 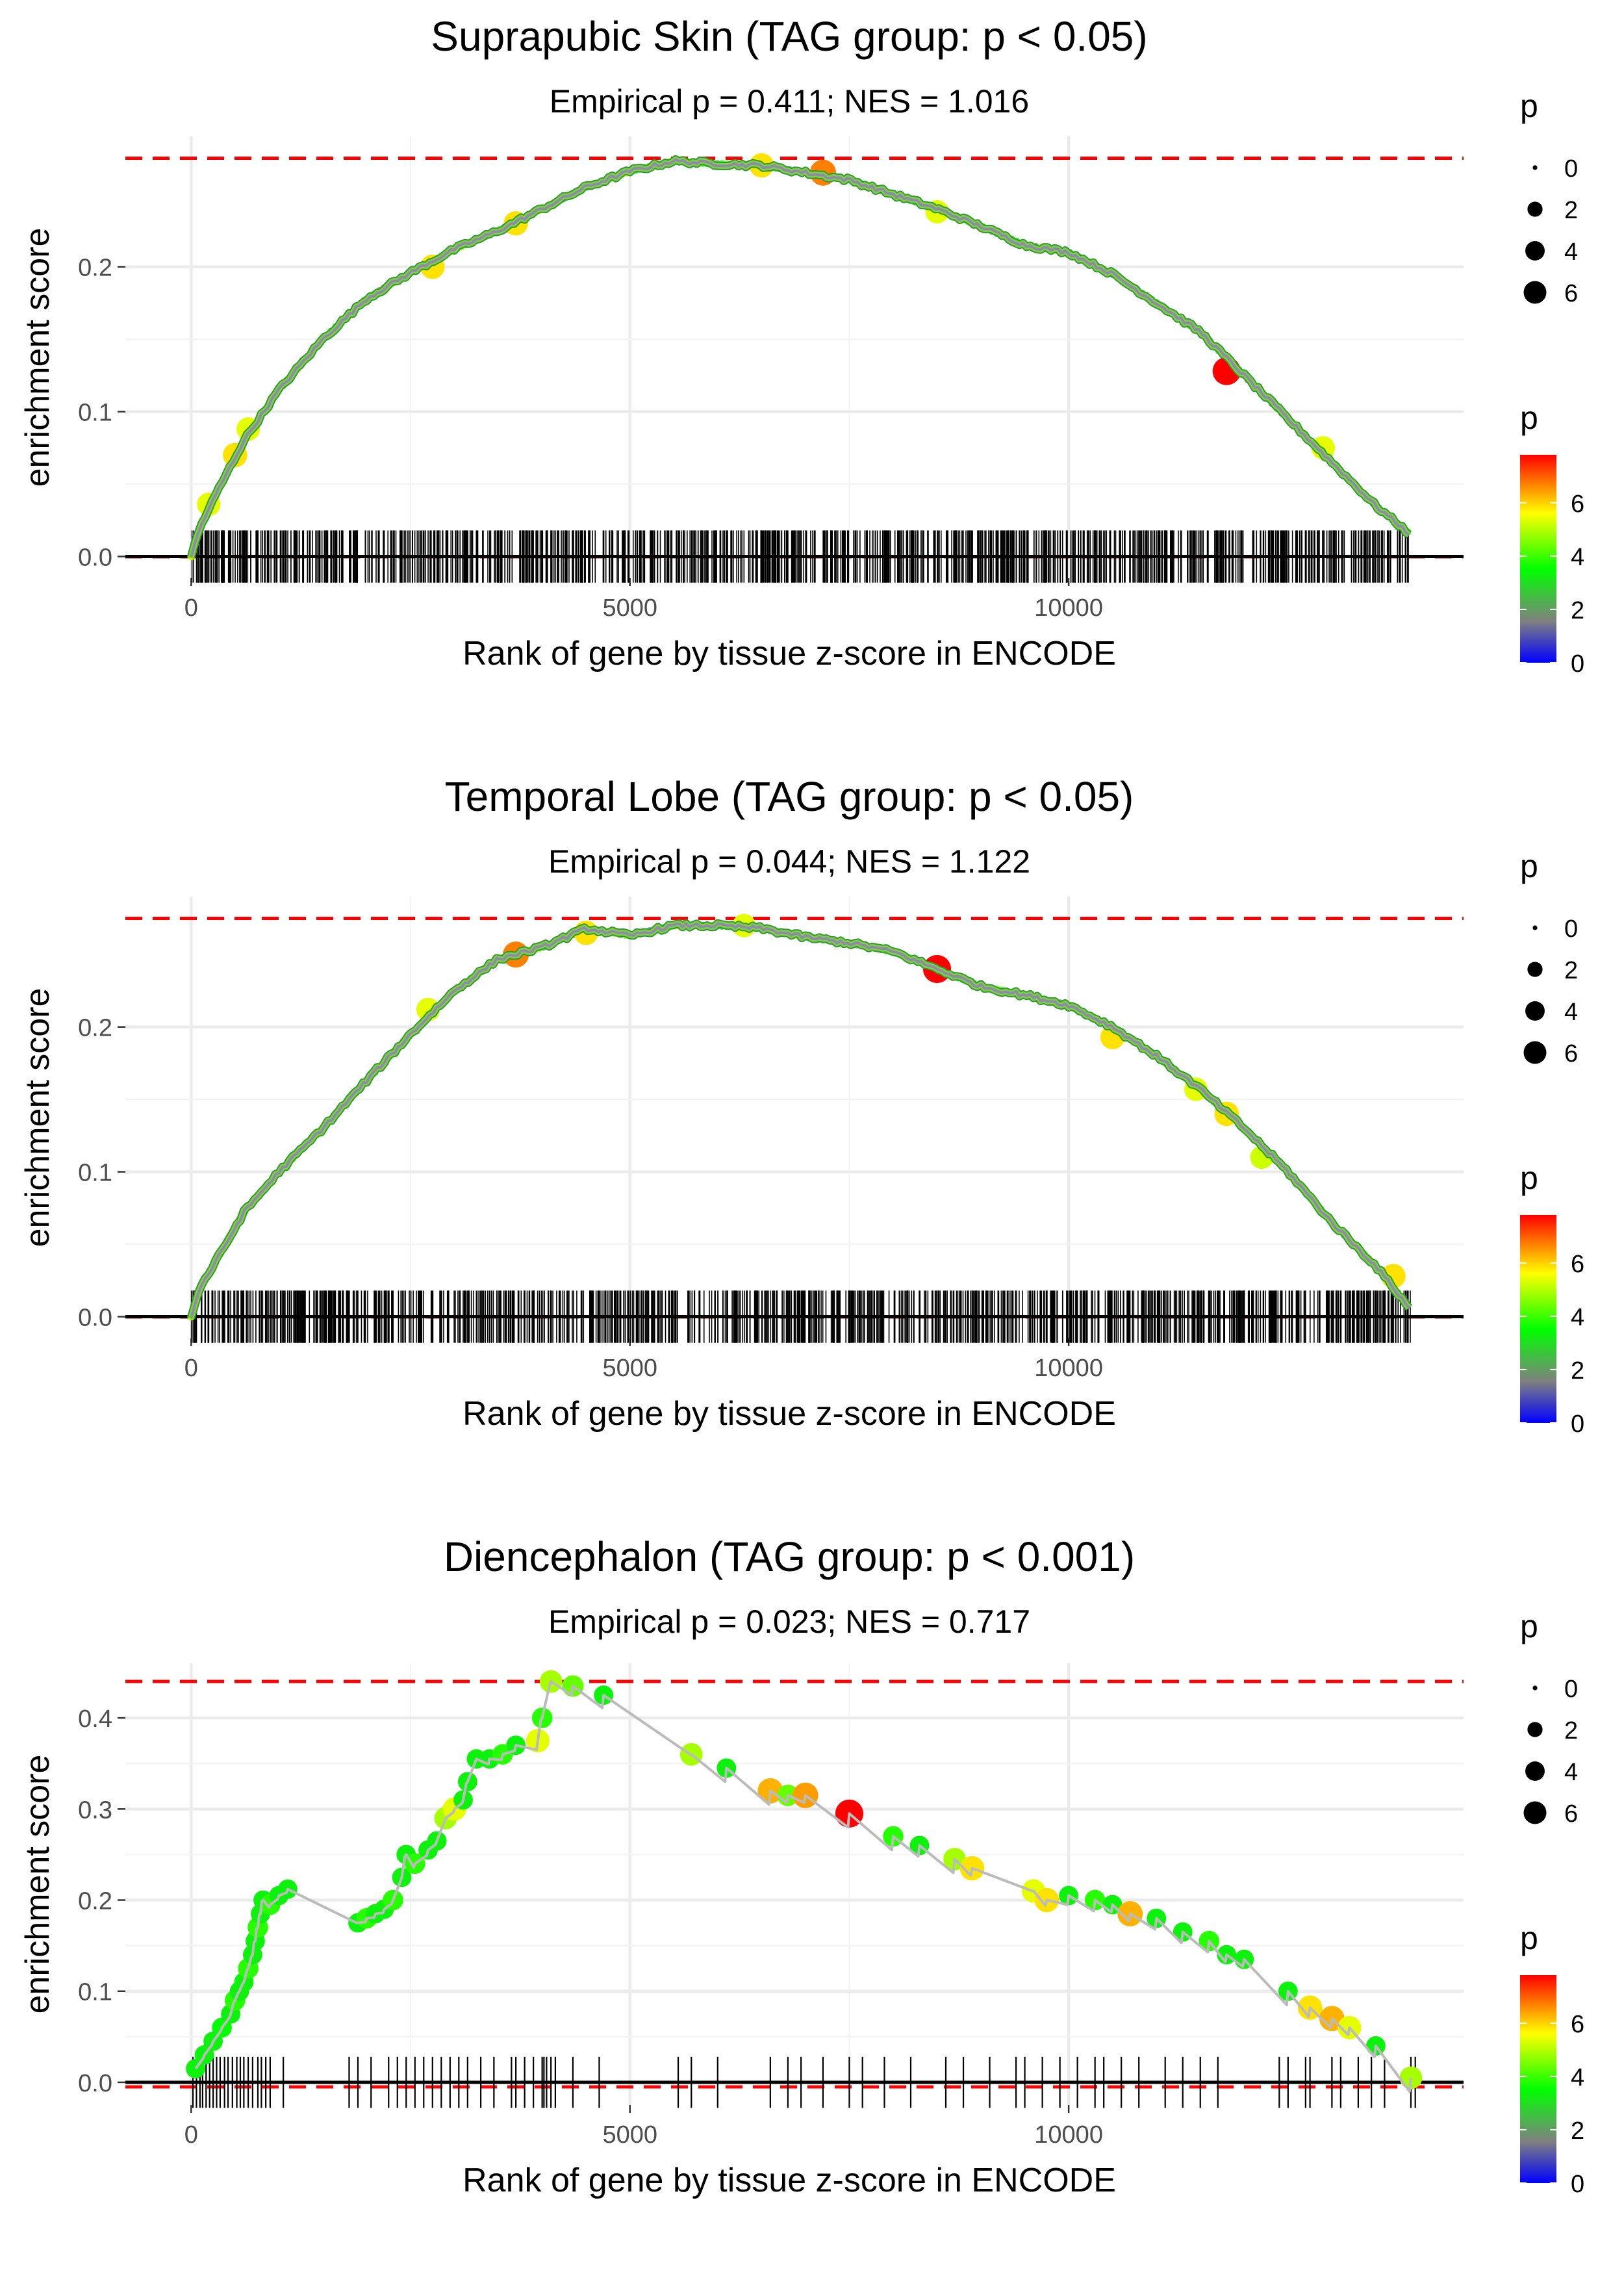 What do you see at coordinates (789, 796) in the screenshot?
I see `chart-title: Temporal Lobe (TAG group: p < 0.05)` at bounding box center [789, 796].